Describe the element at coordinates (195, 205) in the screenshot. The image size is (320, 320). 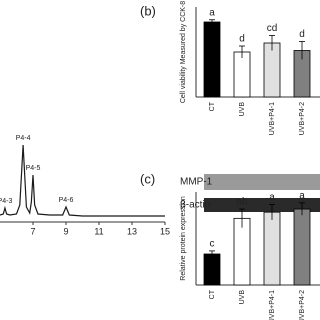
I see `blot-label: β-actin` at that location.